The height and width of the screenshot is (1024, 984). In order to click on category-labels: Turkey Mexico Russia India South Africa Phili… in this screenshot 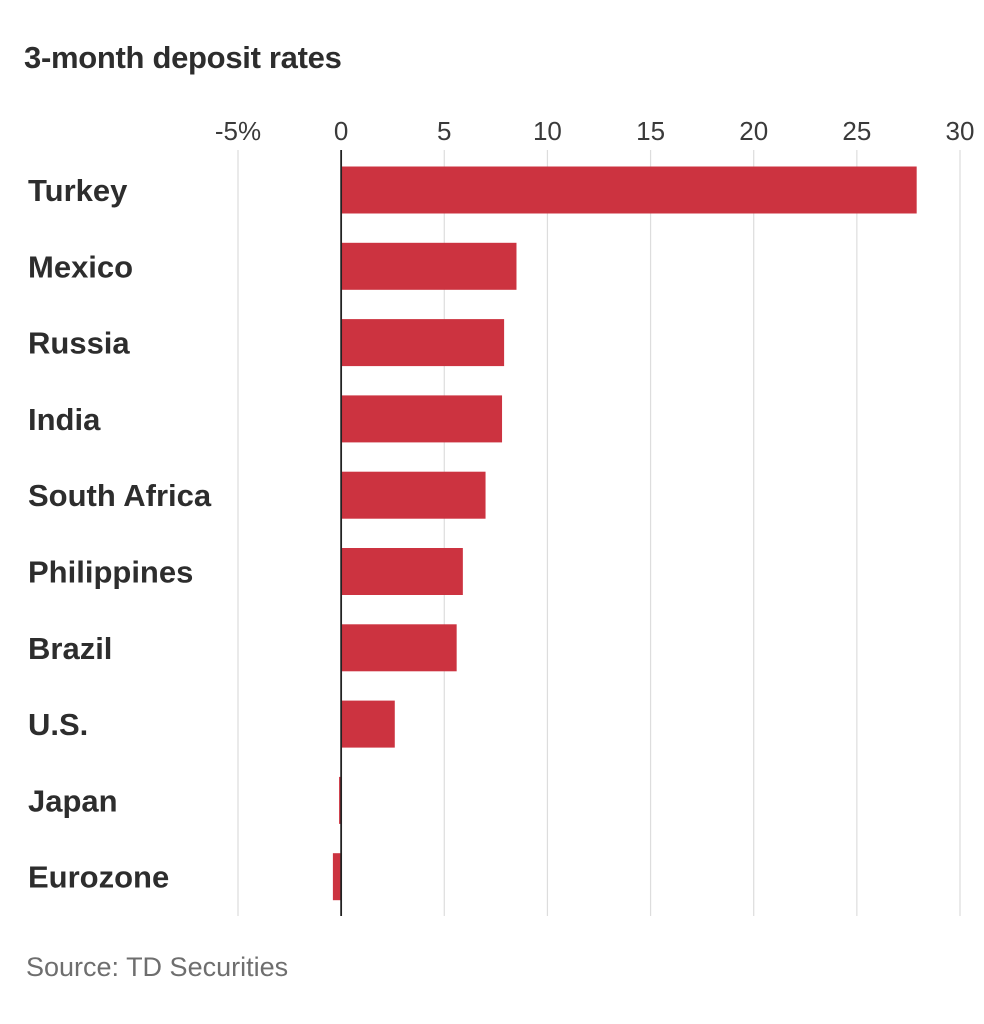, I will do `click(120, 534)`.